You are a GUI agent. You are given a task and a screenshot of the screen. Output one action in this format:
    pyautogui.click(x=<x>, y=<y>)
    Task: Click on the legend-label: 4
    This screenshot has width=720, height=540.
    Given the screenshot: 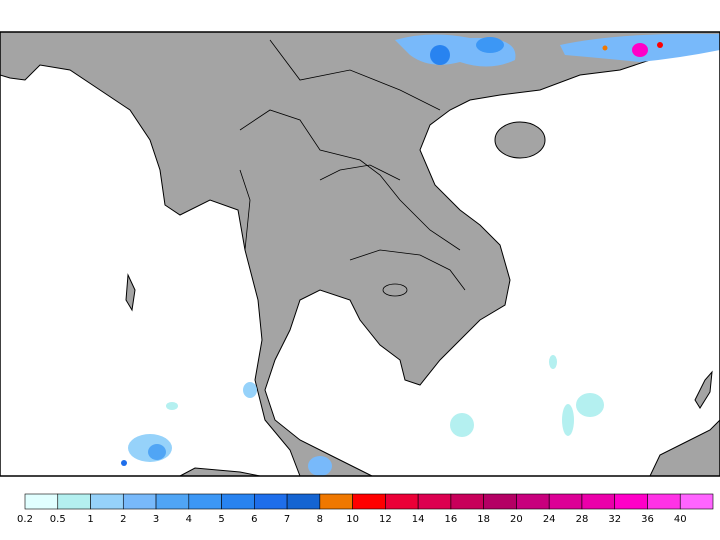 What is the action you would take?
    pyautogui.click(x=189, y=519)
    